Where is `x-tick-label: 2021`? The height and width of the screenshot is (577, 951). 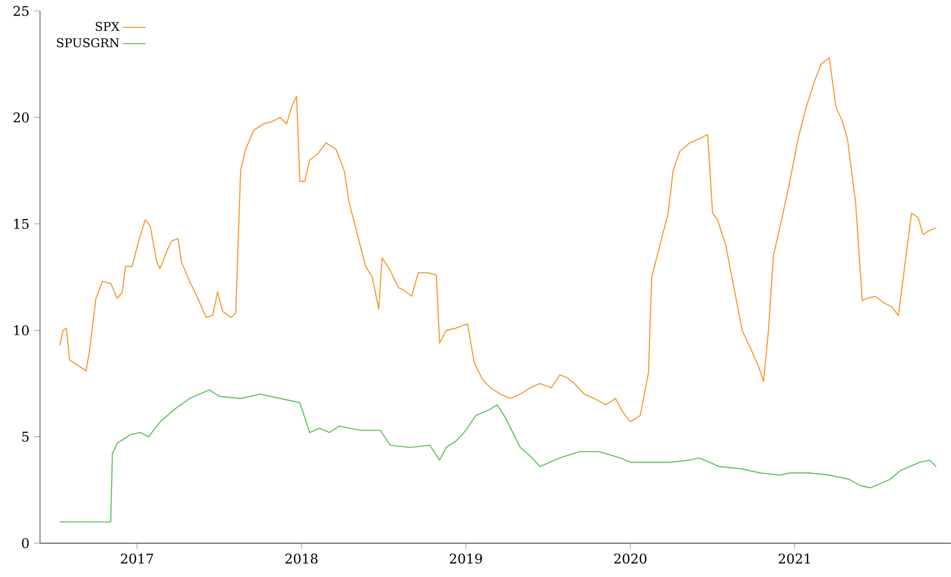
x-tick-label: 2021 is located at coordinates (794, 558).